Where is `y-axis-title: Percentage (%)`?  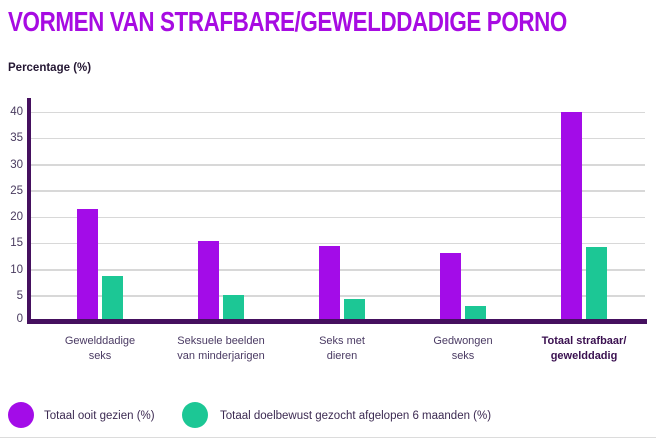
y-axis-title: Percentage (%) is located at coordinates (50, 68).